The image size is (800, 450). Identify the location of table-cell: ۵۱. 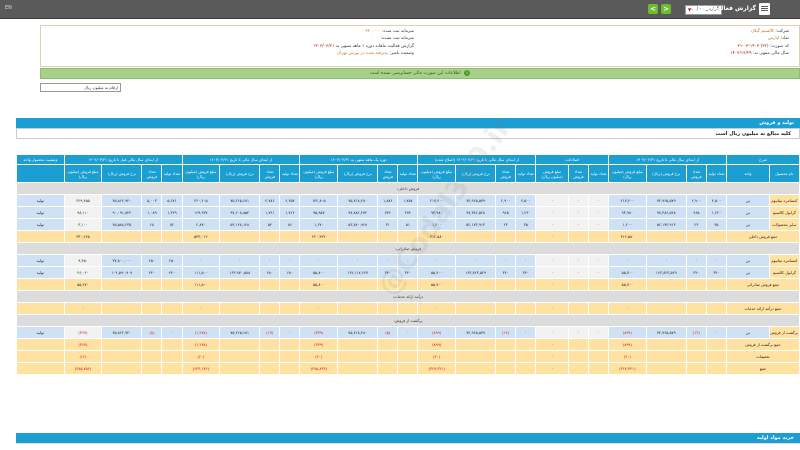
(408, 224).